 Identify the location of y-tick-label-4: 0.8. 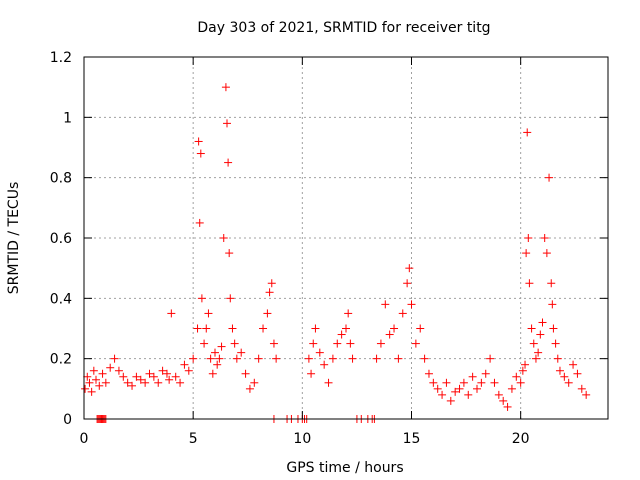
(61, 179).